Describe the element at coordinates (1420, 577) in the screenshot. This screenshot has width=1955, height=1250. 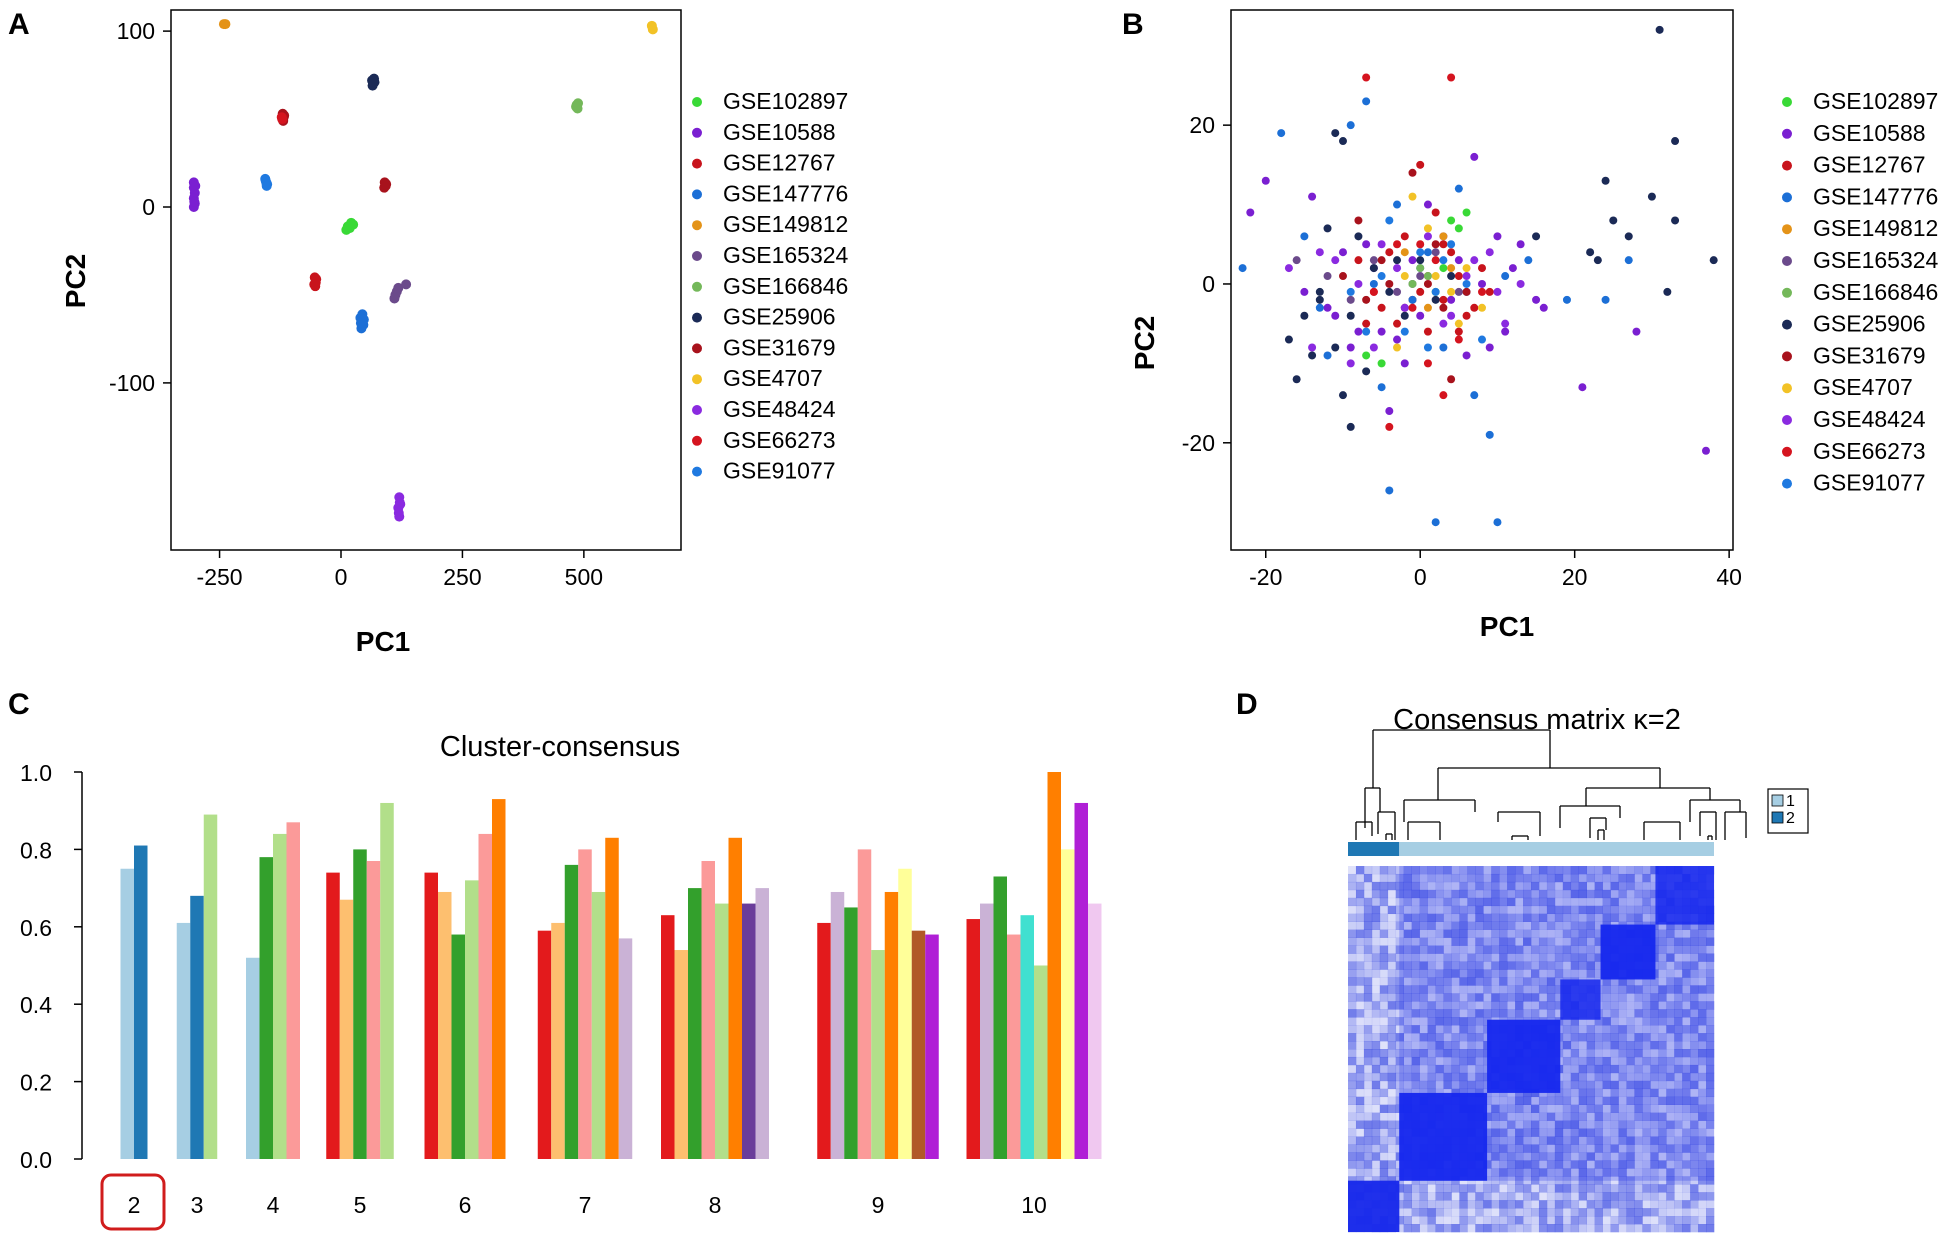
I see `x-tick-label: 0` at that location.